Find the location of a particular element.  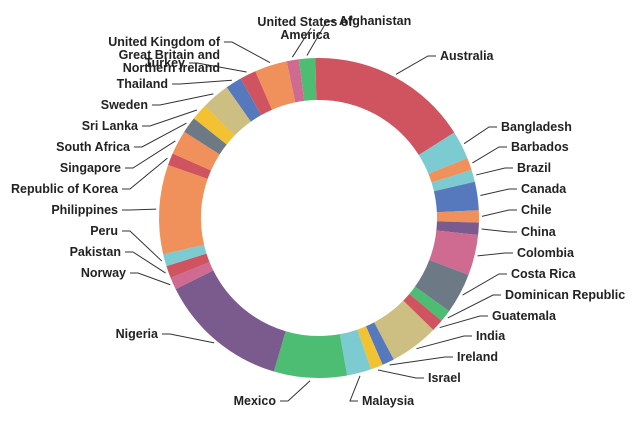

leader-line-turkey is located at coordinates (218, 67).